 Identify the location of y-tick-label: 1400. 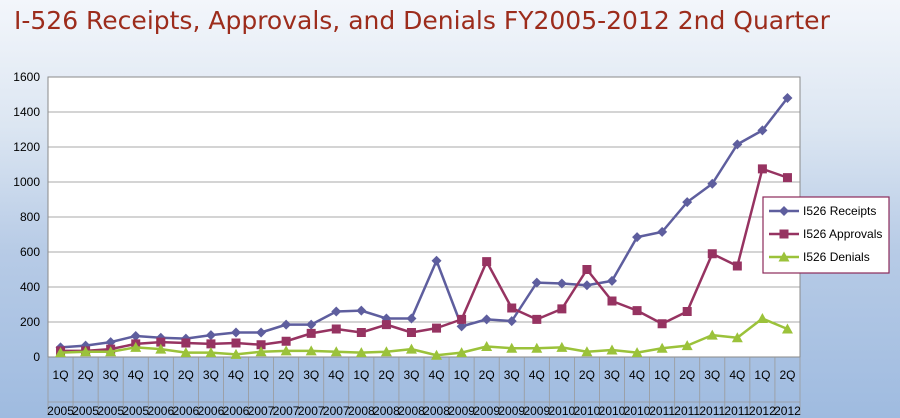
(26, 112).